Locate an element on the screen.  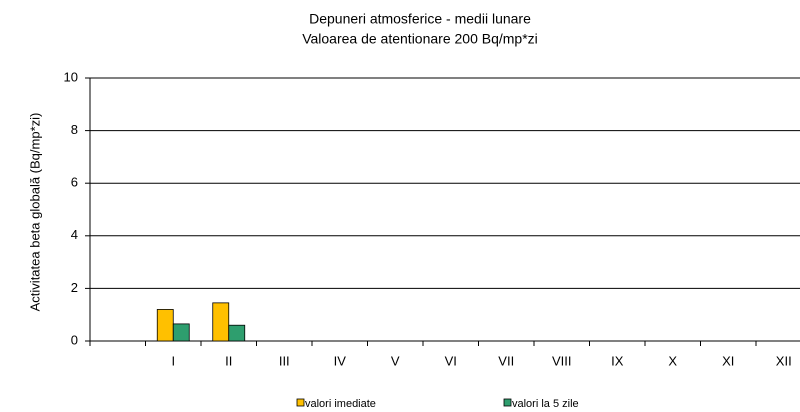
legend-label: valori imediate is located at coordinates (340, 404).